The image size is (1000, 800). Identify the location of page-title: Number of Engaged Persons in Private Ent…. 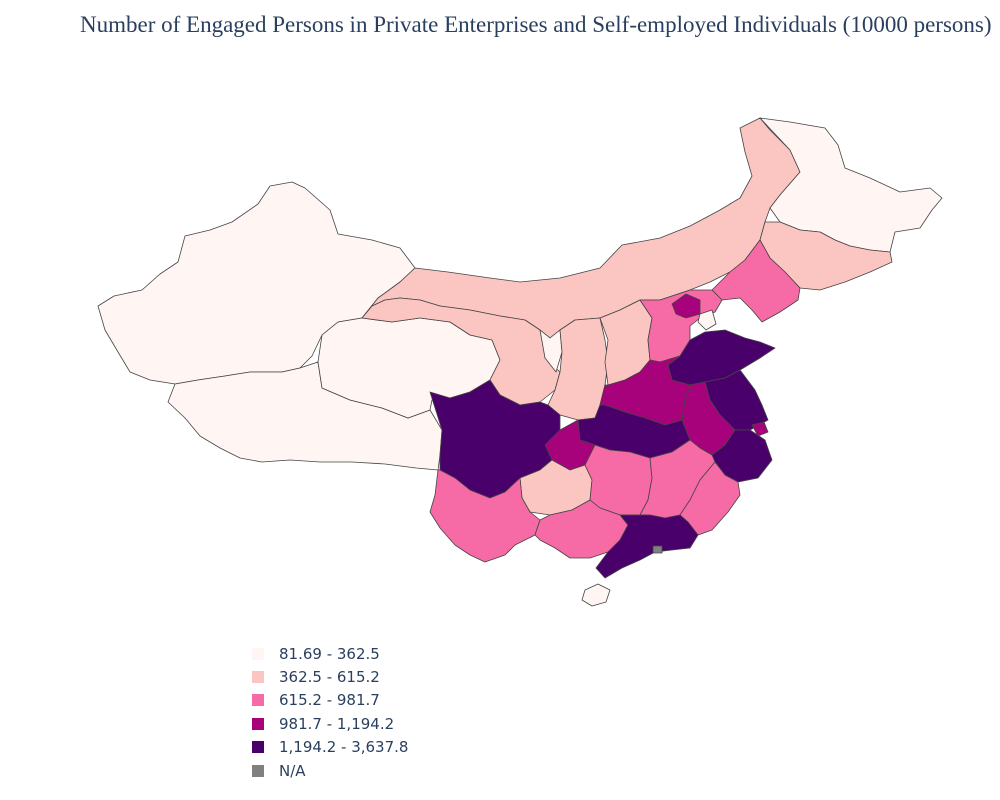
(536, 24).